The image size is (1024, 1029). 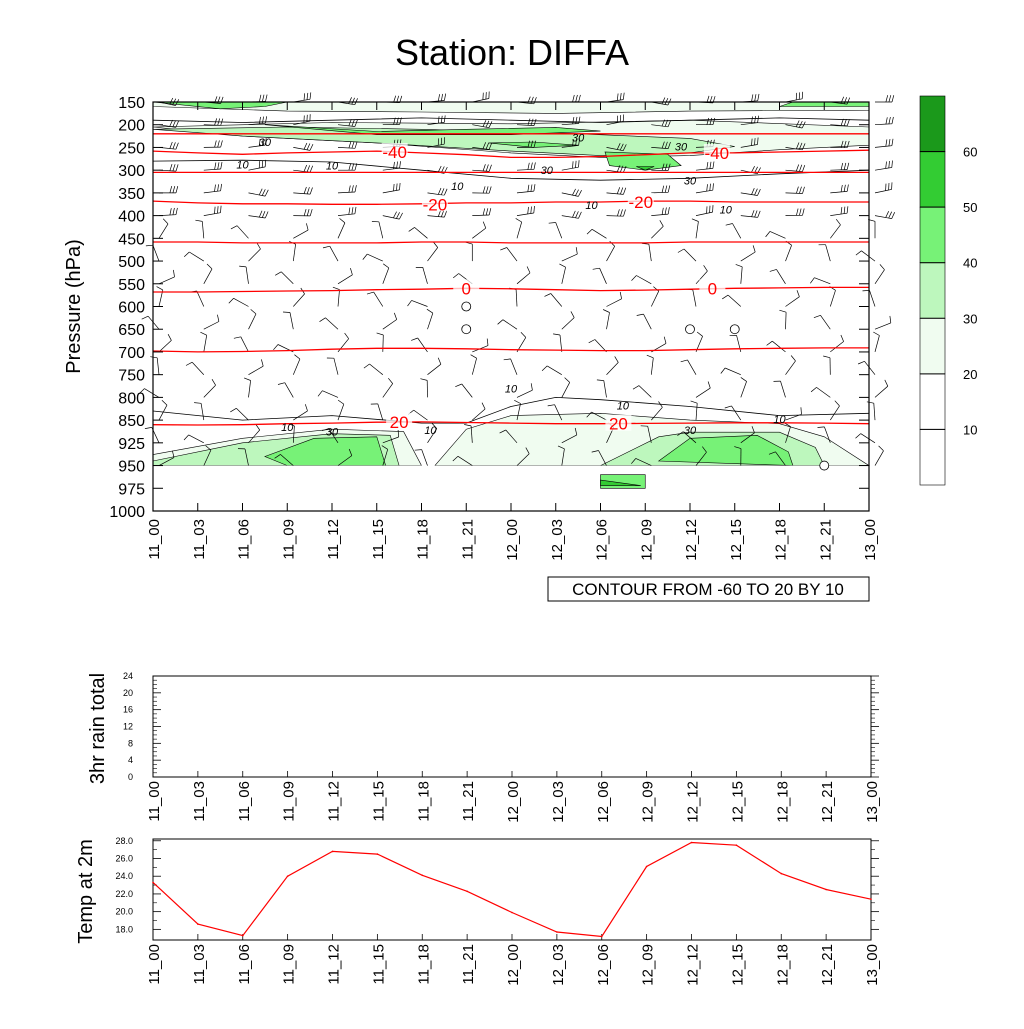 What do you see at coordinates (124, 876) in the screenshot?
I see `temp-y-tick-label: 24.0` at bounding box center [124, 876].